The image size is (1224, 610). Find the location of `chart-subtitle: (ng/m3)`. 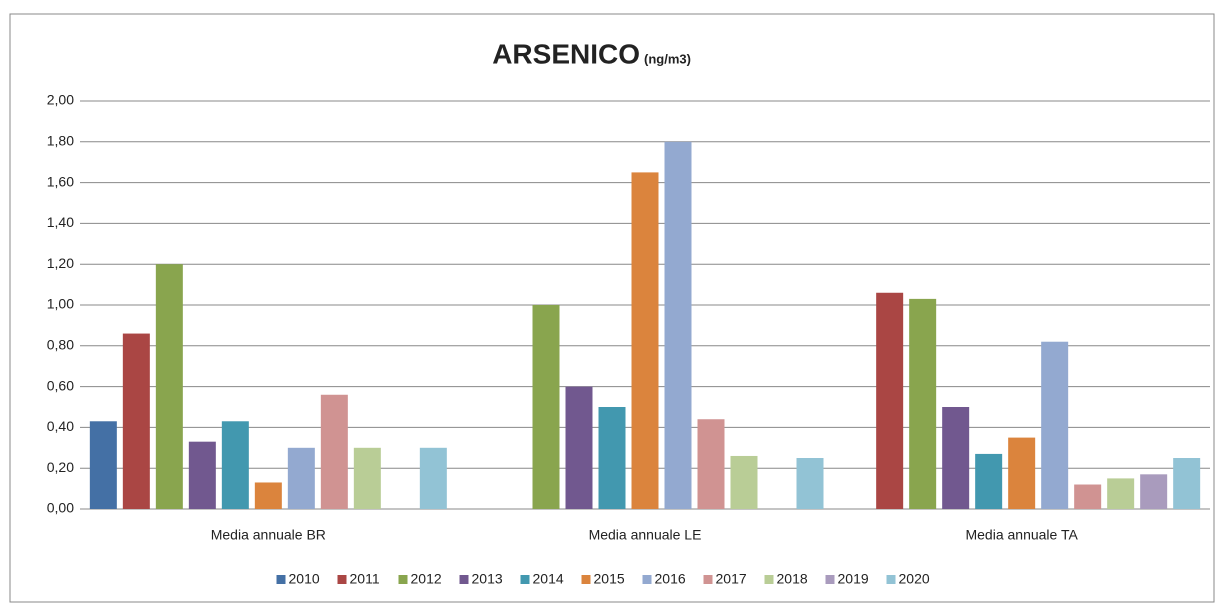

chart-subtitle: (ng/m3) is located at coordinates (667, 58).